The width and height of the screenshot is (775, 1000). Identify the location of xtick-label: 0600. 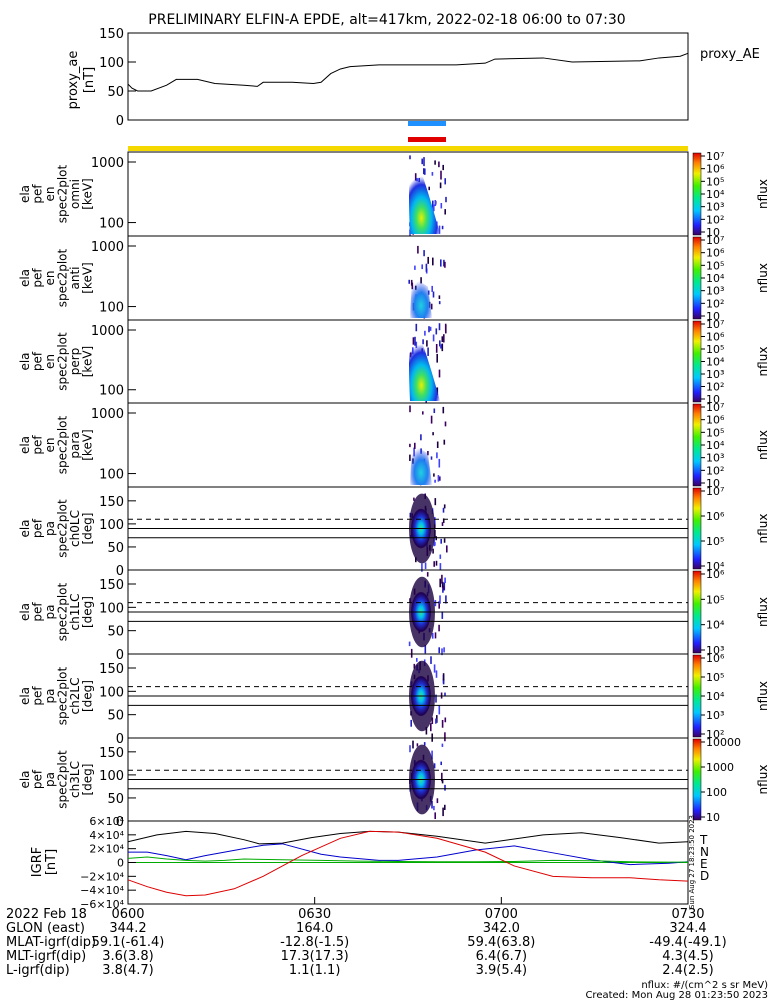
(127, 914).